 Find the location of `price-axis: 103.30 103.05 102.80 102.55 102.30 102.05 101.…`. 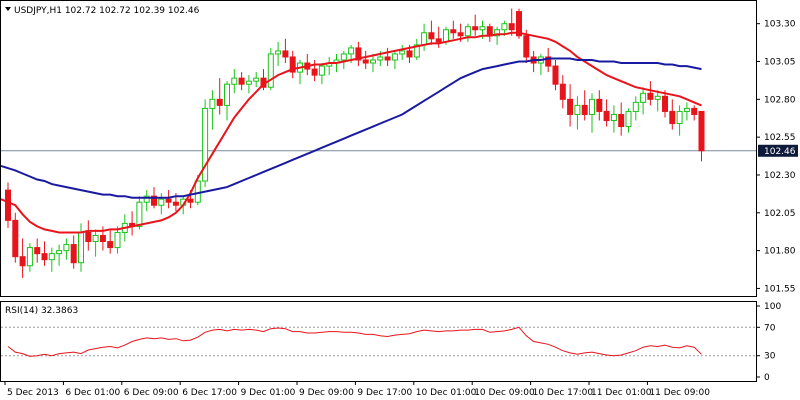

price-axis: 103.30 103.05 102.80 102.55 102.30 102.05 101.… is located at coordinates (777, 157).